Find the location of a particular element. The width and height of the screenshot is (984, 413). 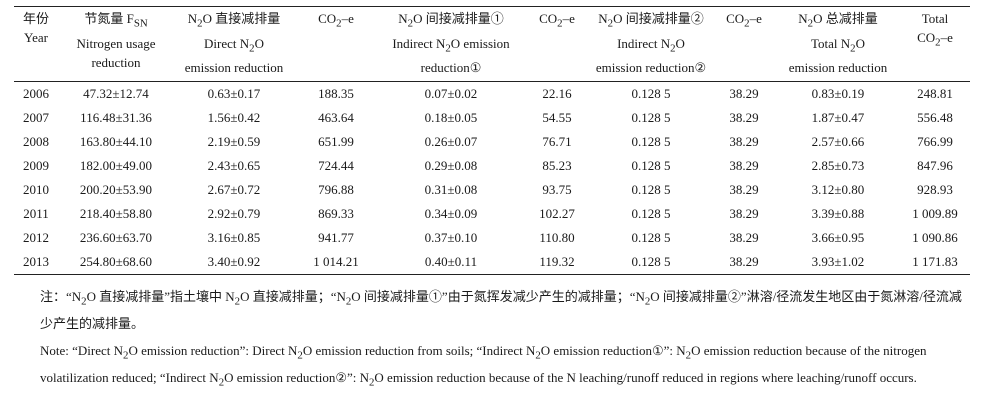

column-header-1: 节氮量 FSN Nitrogen usage reduction is located at coordinates (116, 44).